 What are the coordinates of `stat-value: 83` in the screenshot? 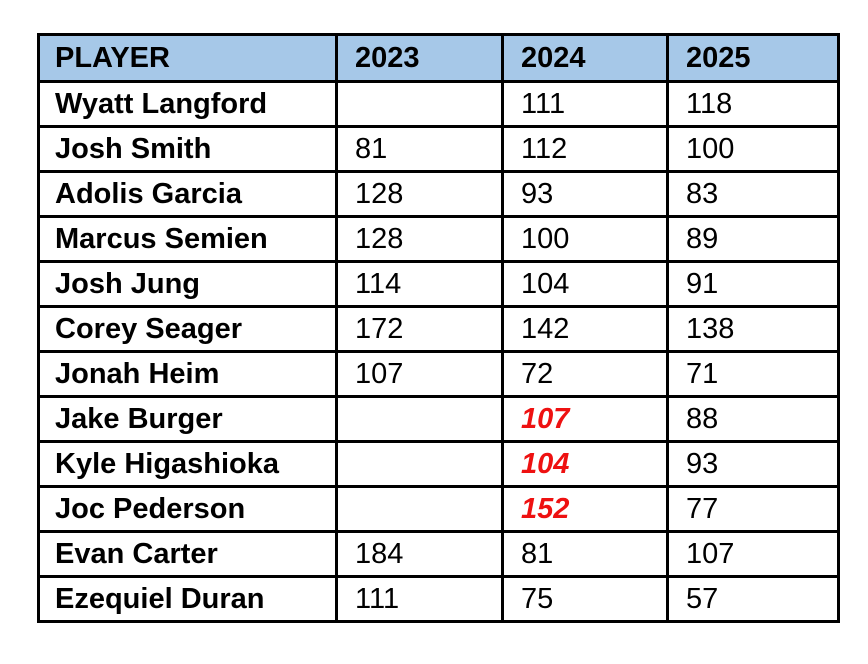 It's located at (753, 194).